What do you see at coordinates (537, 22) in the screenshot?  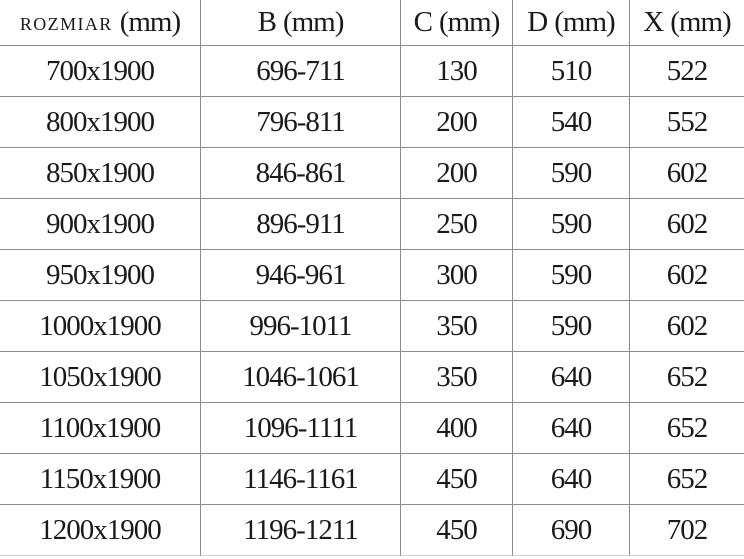 I see `column-header-name: D` at bounding box center [537, 22].